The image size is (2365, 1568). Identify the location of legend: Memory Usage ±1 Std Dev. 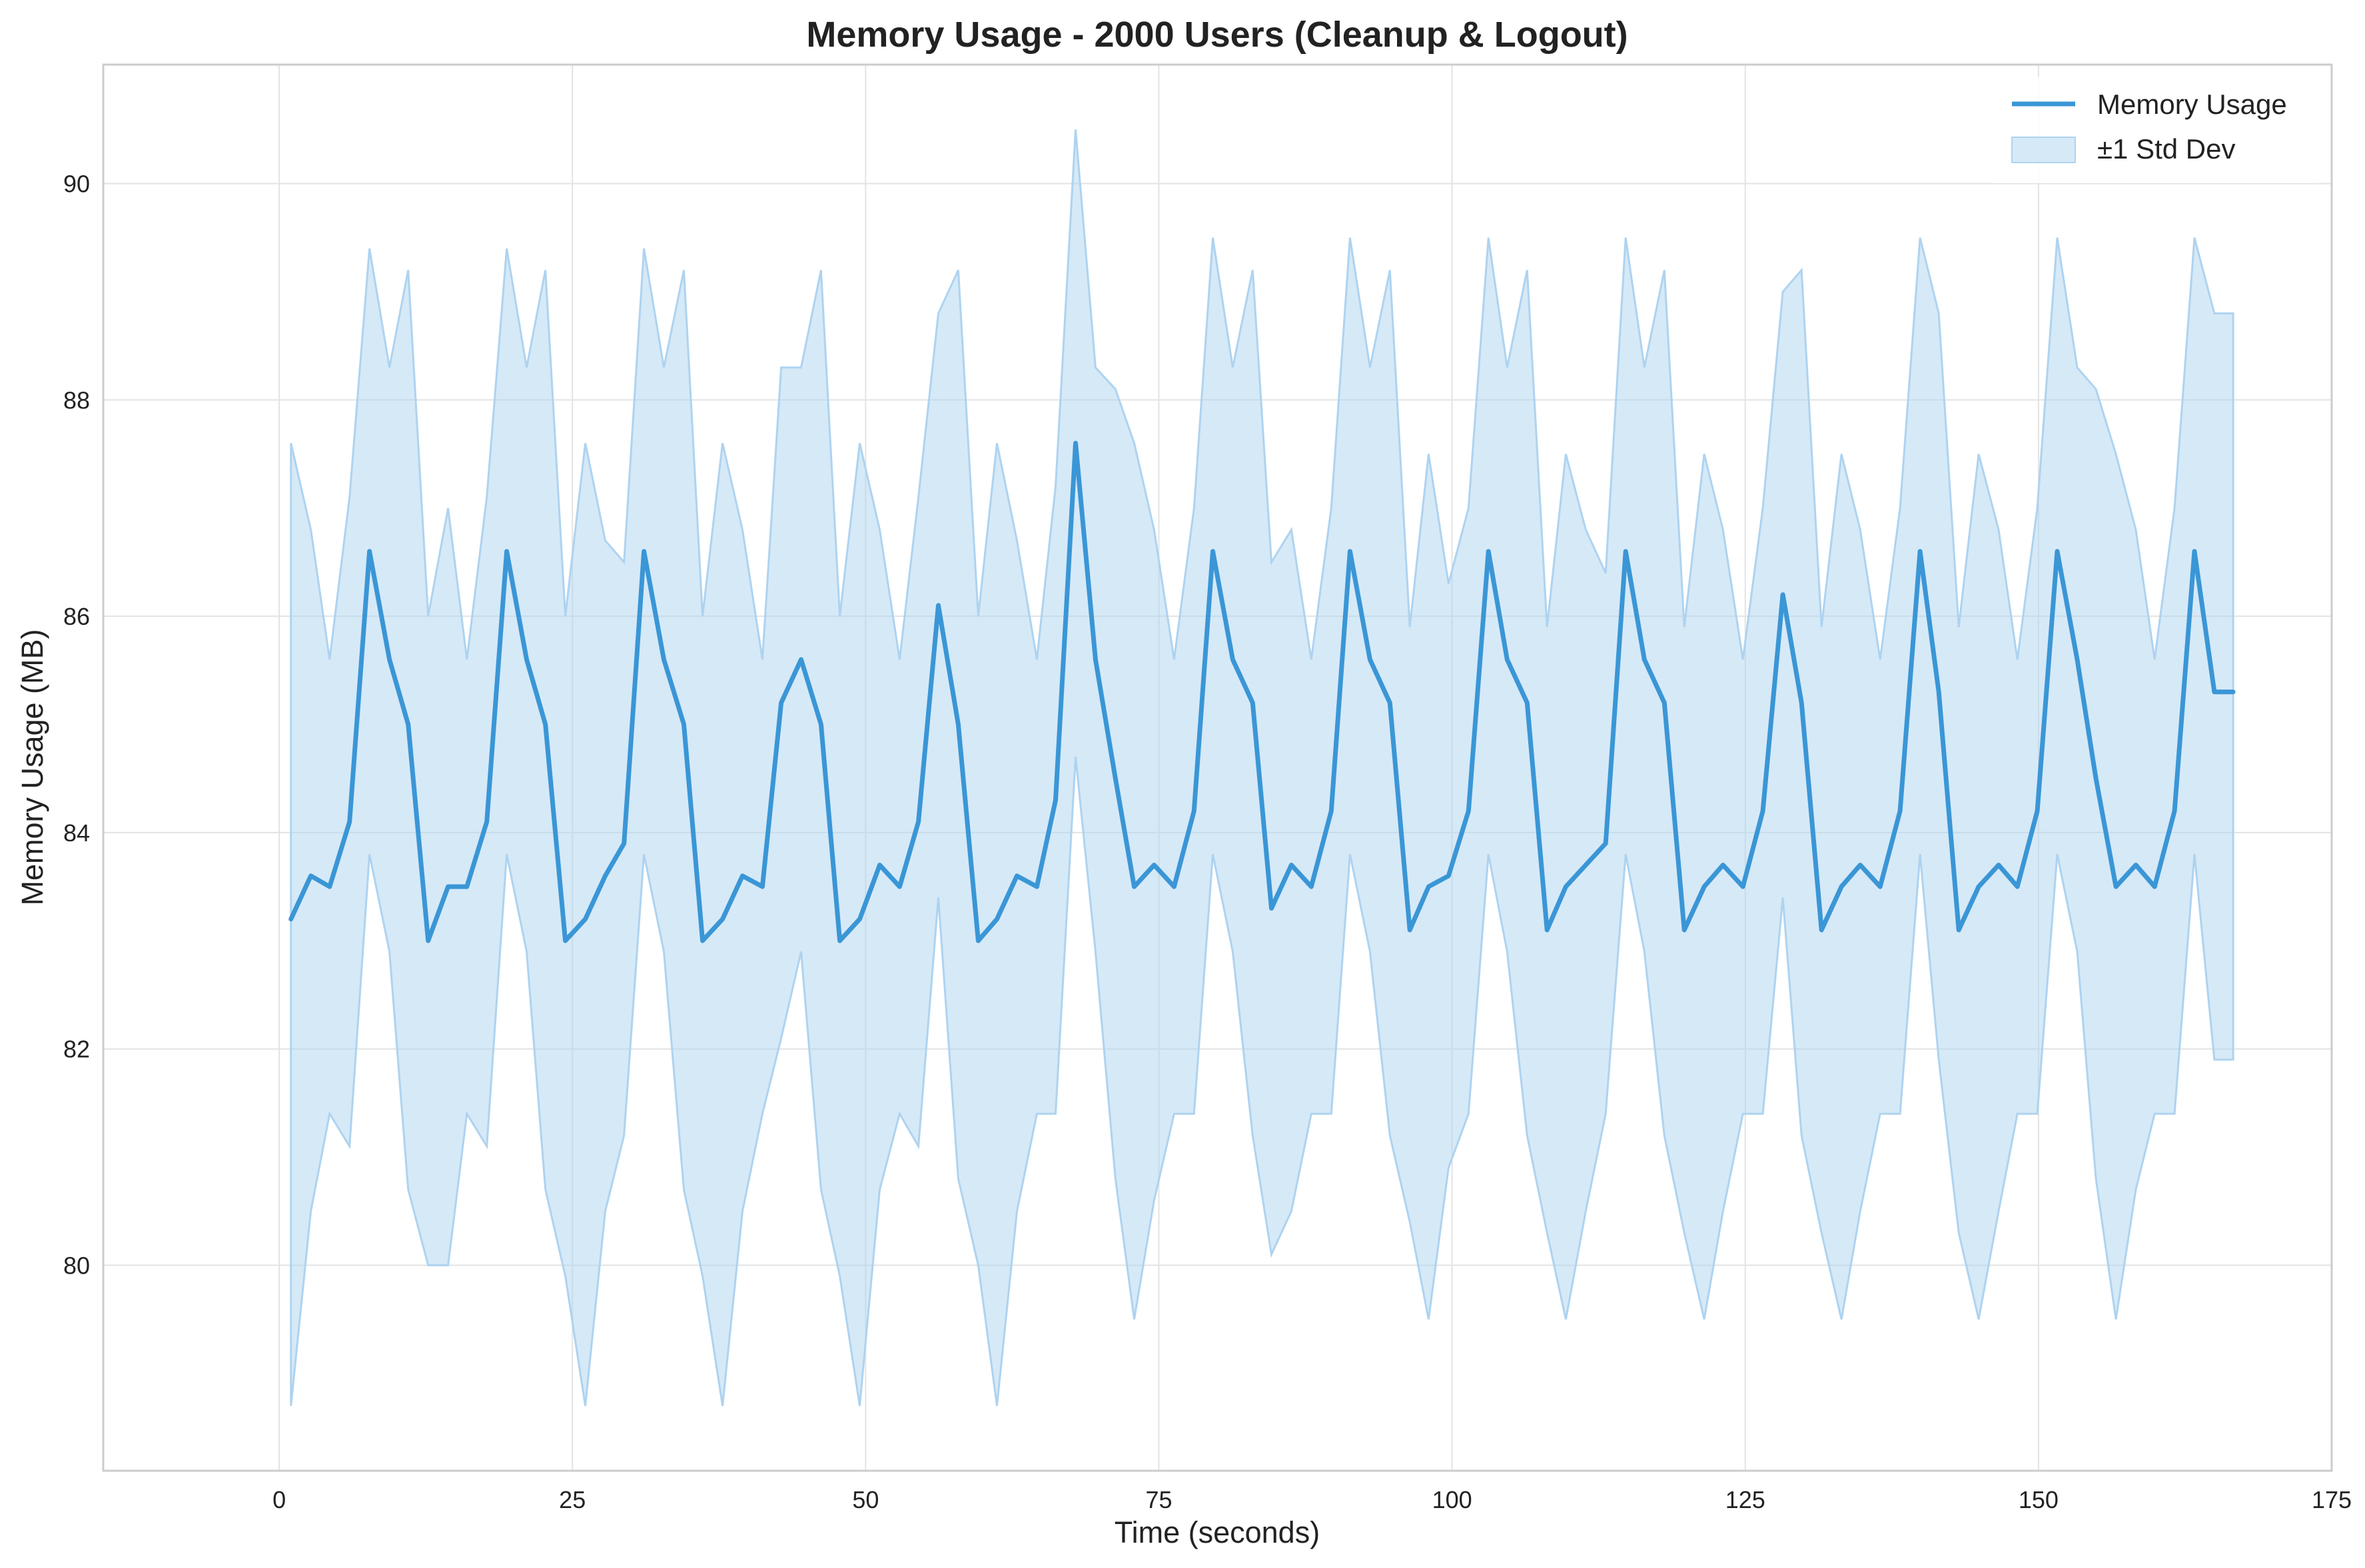
(2155, 130).